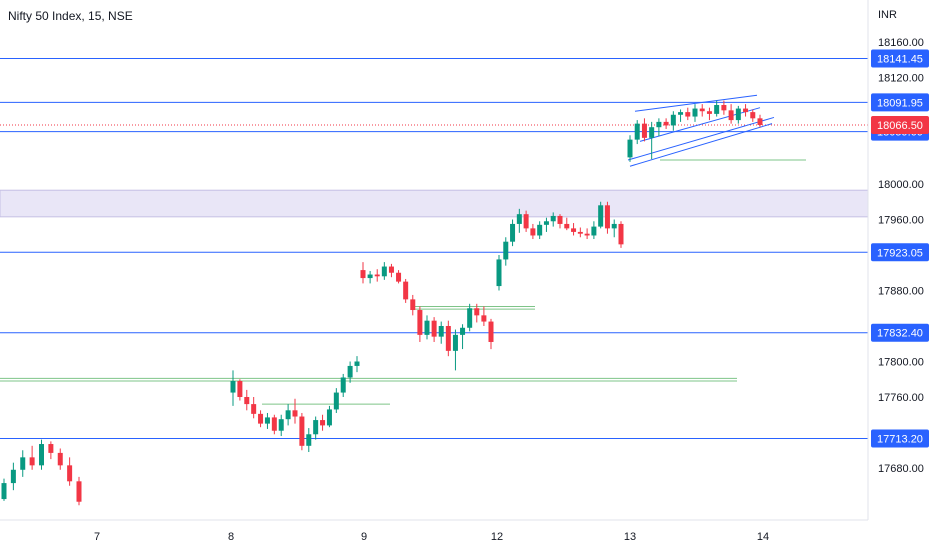 The height and width of the screenshot is (555, 932). What do you see at coordinates (900, 438) in the screenshot?
I see `level-price-tag` at bounding box center [900, 438].